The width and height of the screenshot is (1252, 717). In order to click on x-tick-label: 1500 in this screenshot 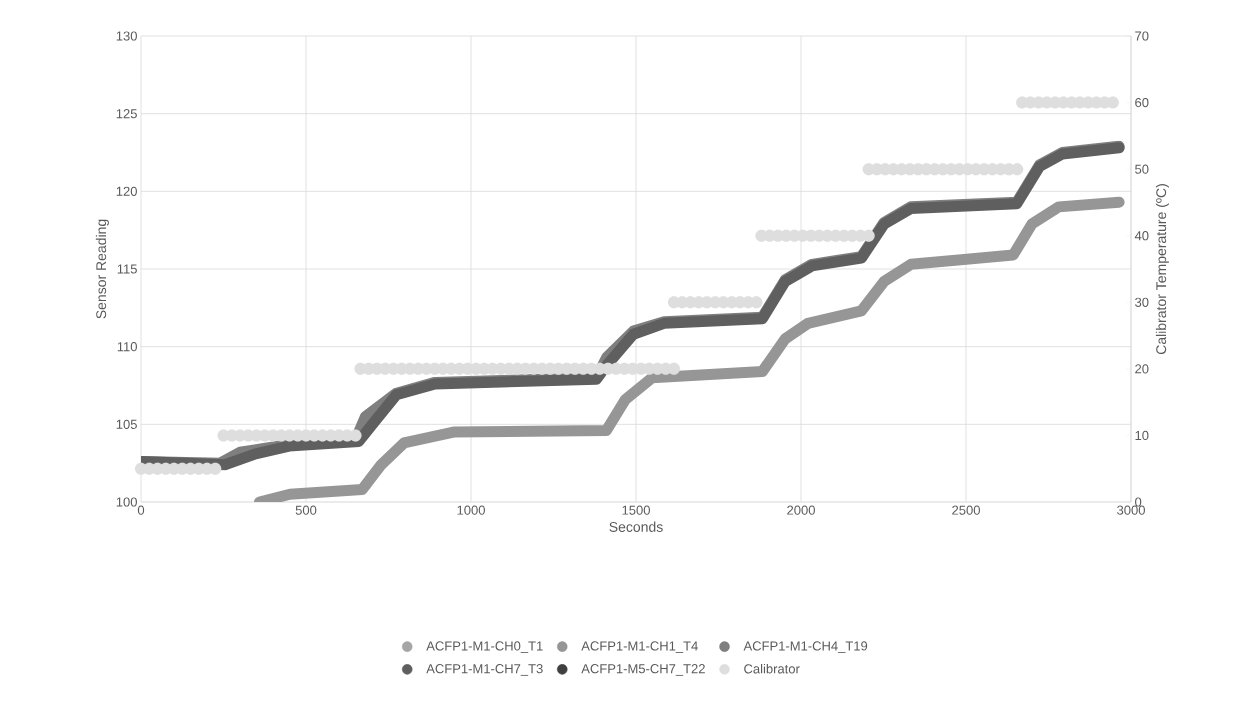, I will do `click(636, 510)`.